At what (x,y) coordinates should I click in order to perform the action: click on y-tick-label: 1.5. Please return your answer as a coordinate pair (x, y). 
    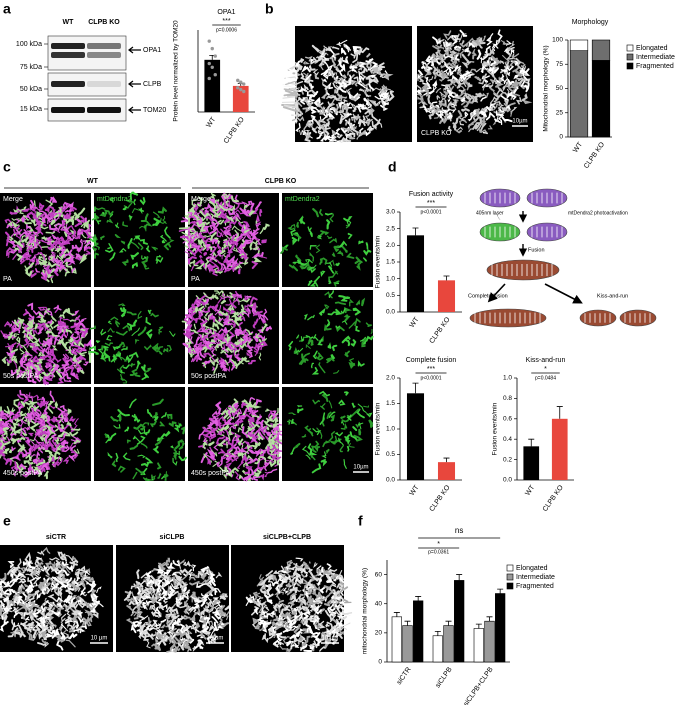
    Looking at the image, I should click on (390, 403).